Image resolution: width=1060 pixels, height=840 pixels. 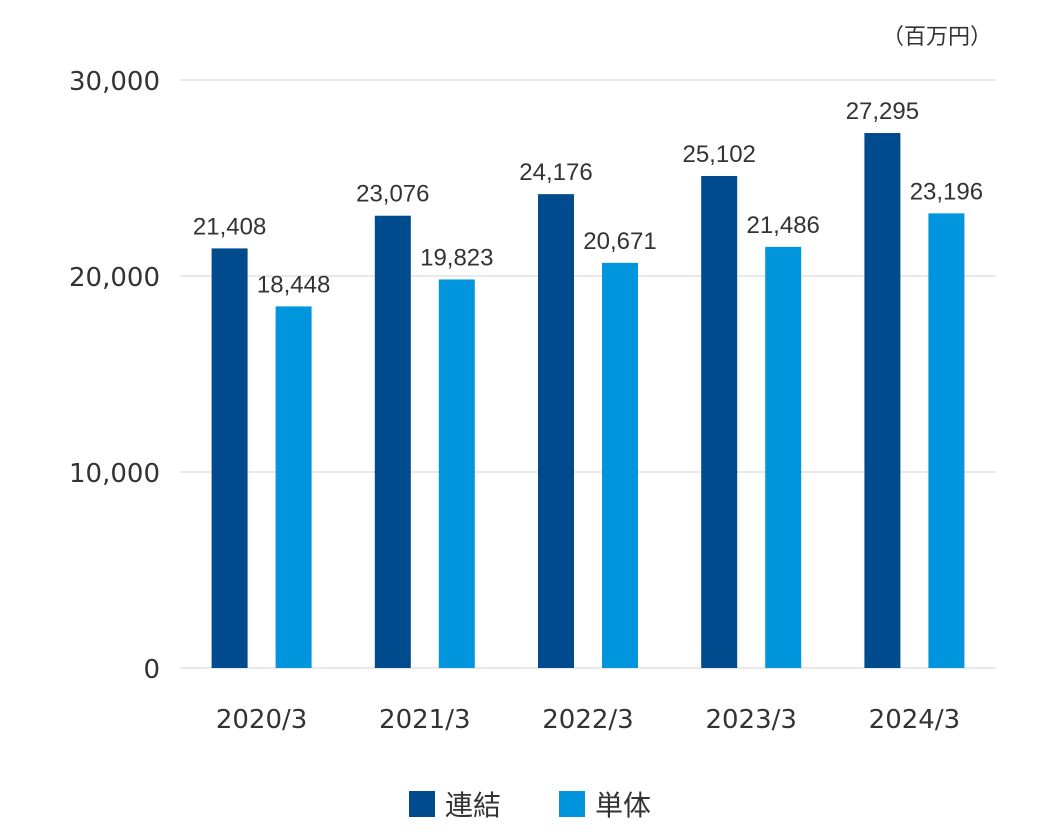 I want to click on y-tick-label: 0, so click(x=151, y=670).